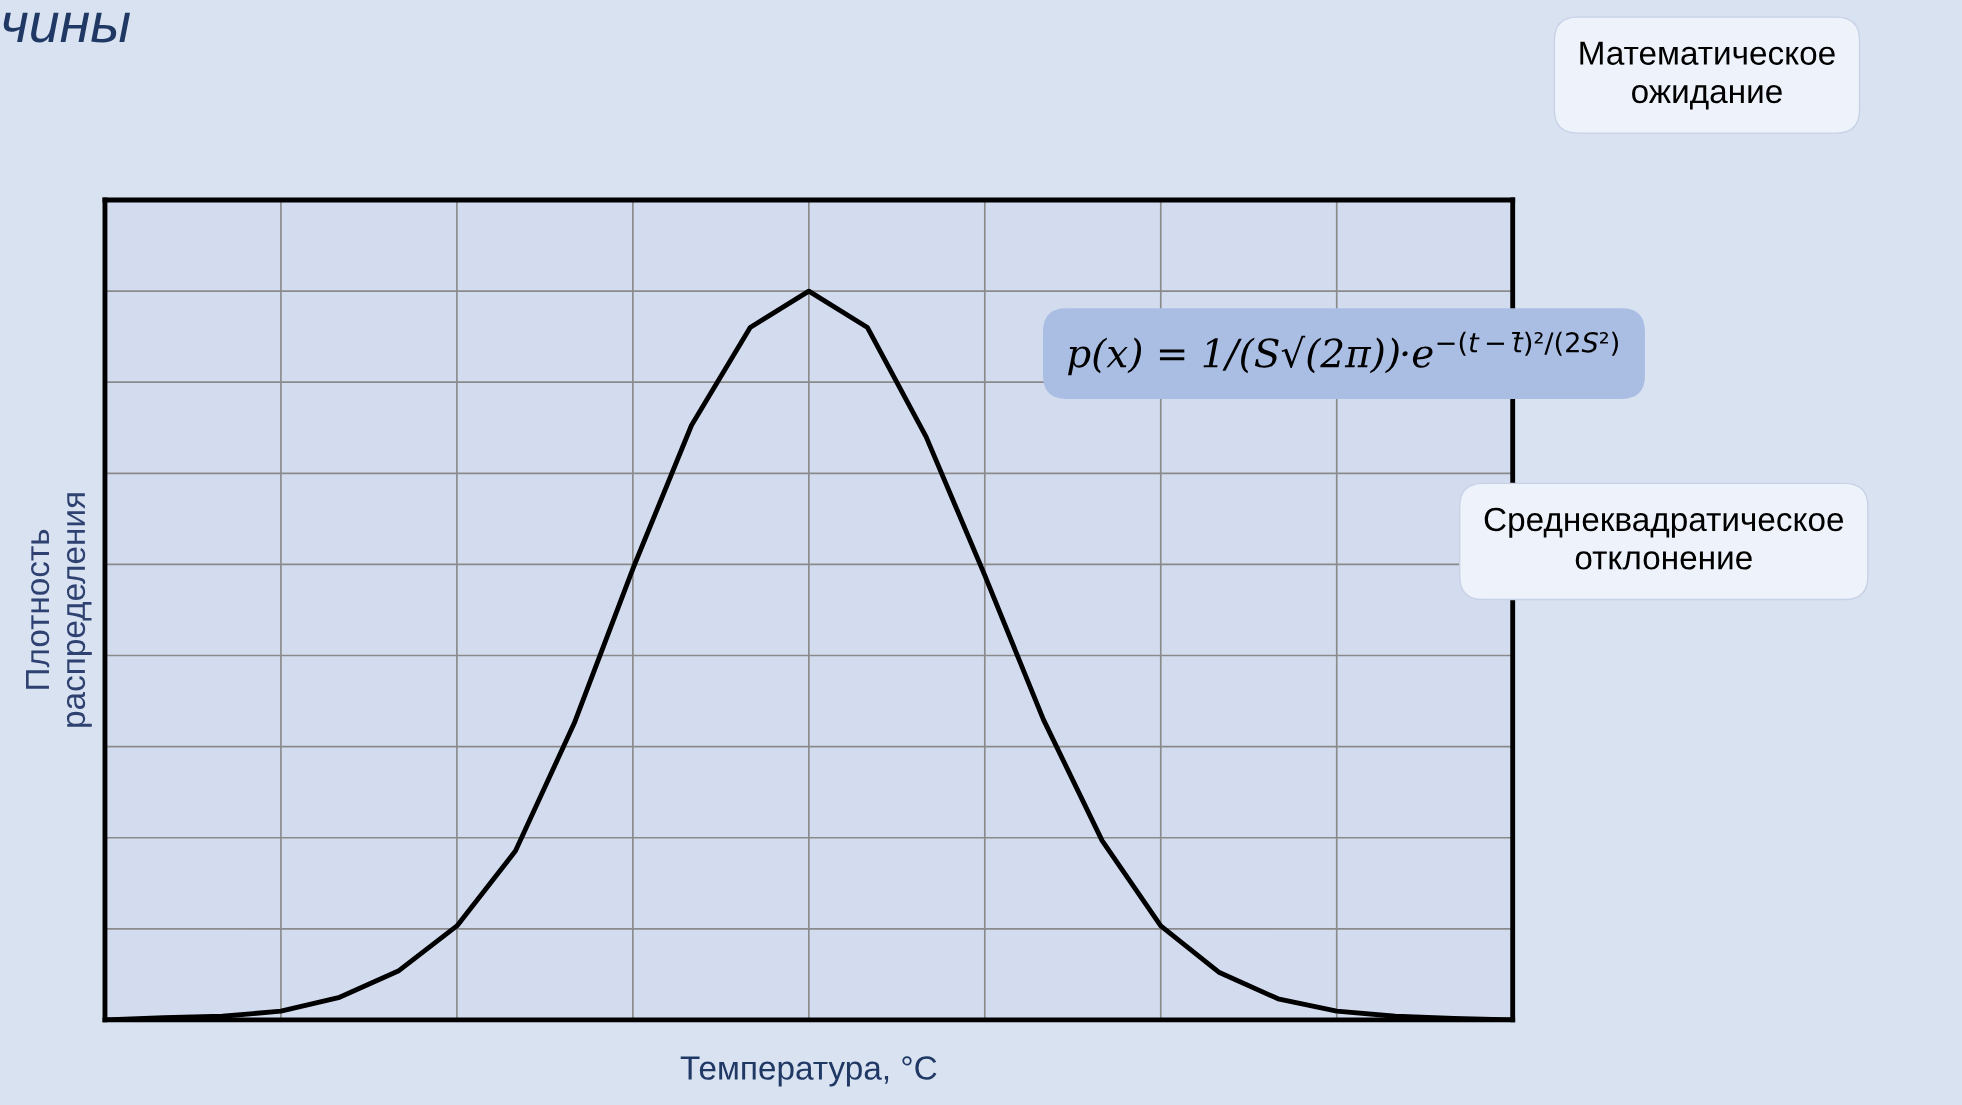 This screenshot has width=1962, height=1105. What do you see at coordinates (1707, 75) in the screenshot?
I see `text: Математическое ожидание` at bounding box center [1707, 75].